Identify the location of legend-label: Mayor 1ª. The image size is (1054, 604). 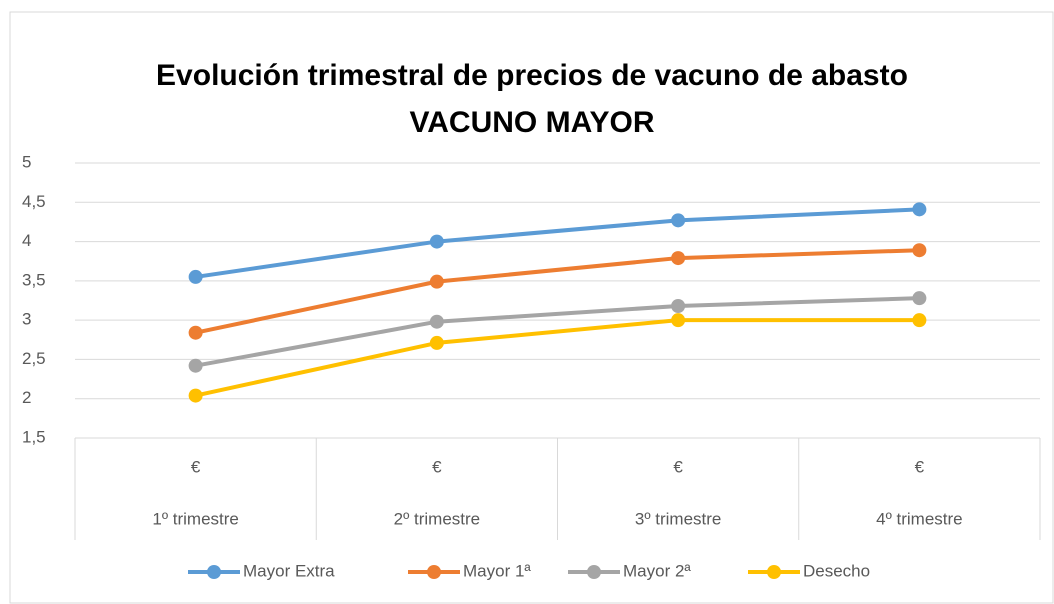
(497, 570).